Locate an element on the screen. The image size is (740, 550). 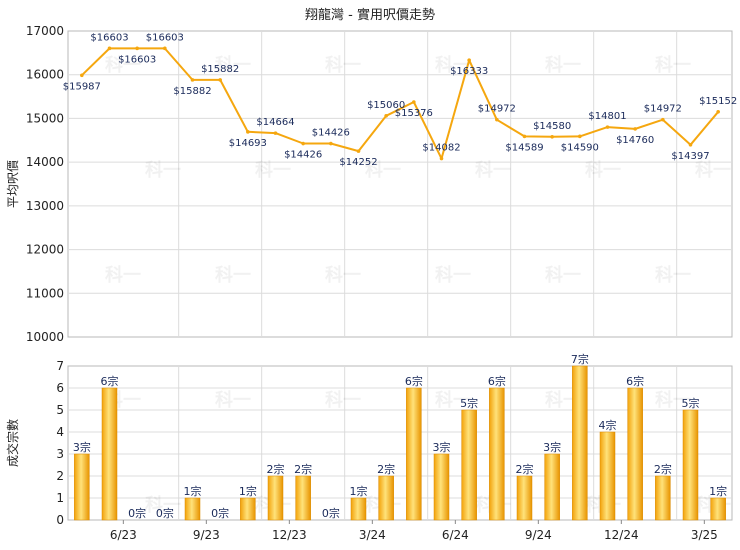
price-point-label: $15987 is located at coordinates (82, 86).